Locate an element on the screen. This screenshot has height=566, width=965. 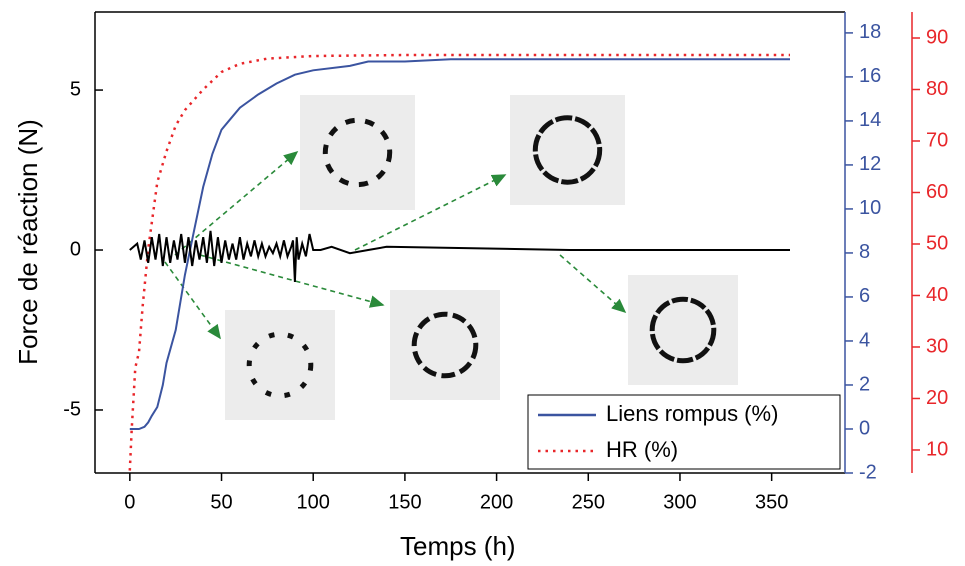
y3-tick-label: 30 is located at coordinates (937, 346).